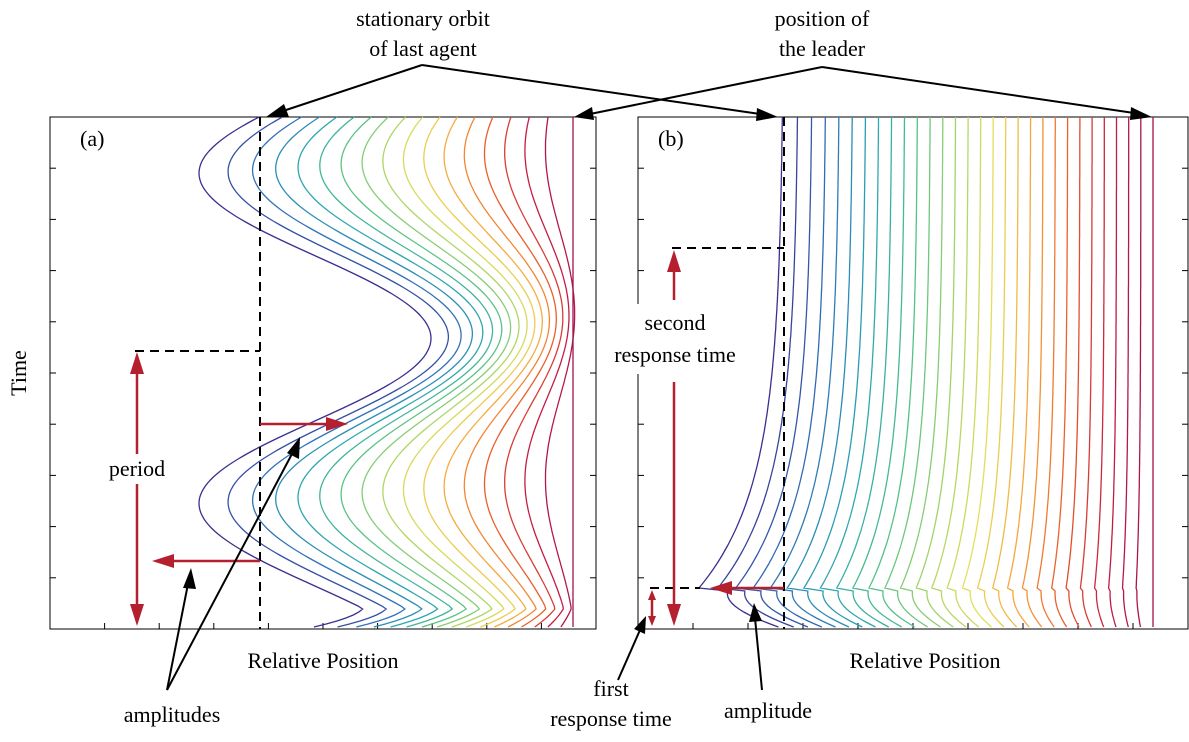 This screenshot has width=1189, height=742. I want to click on first-response-label-line2: response time, so click(611, 718).